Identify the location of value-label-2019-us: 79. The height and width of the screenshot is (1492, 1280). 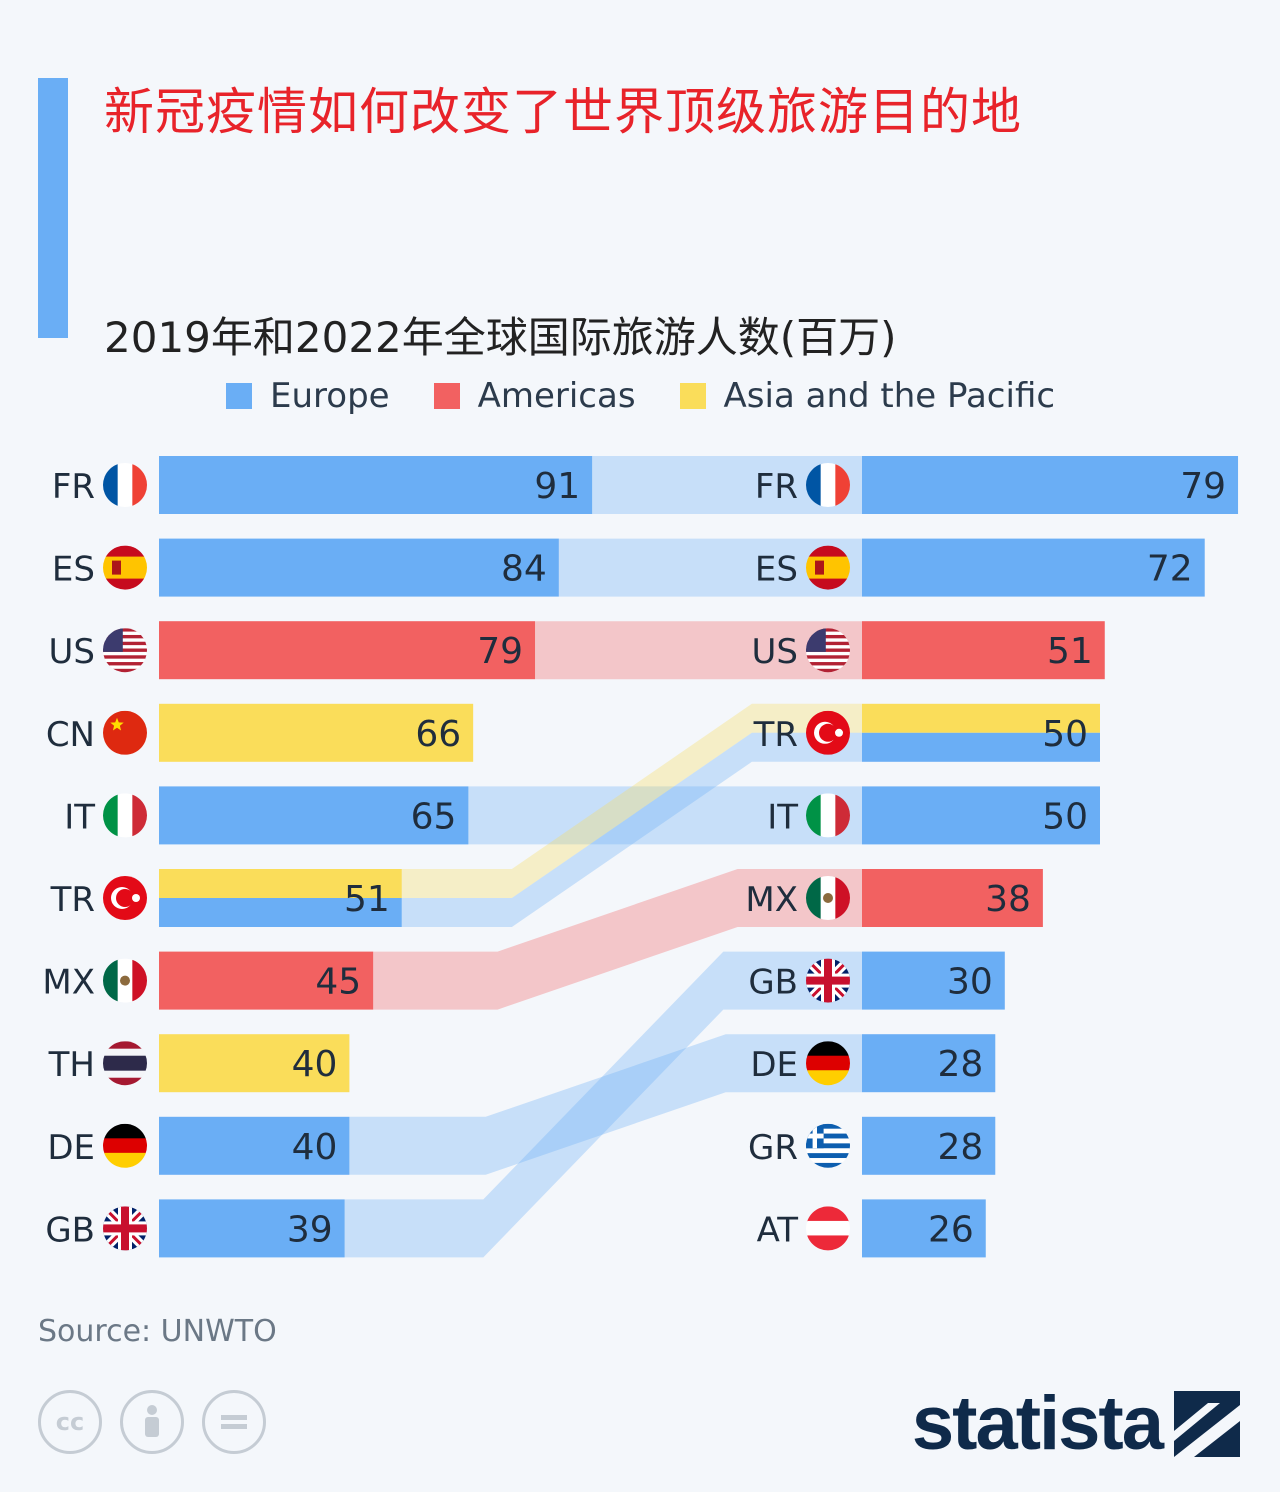
(500, 651).